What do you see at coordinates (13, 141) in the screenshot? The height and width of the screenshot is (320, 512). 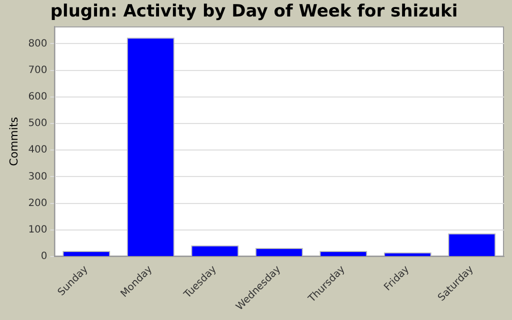 I see `y-axis-title: Commits` at bounding box center [13, 141].